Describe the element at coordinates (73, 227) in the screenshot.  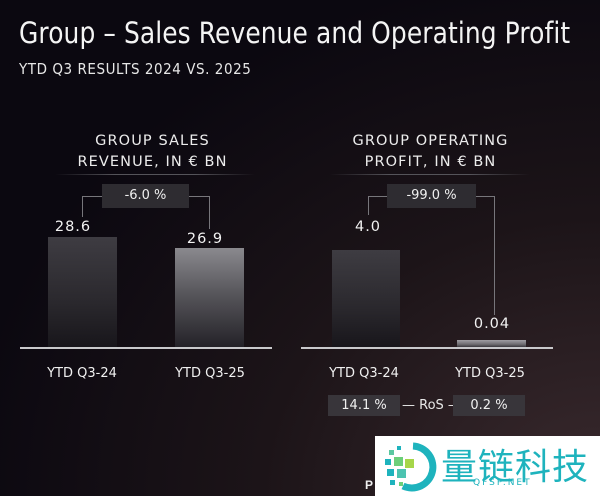
I see `bar-value-label: 28.6` at that location.